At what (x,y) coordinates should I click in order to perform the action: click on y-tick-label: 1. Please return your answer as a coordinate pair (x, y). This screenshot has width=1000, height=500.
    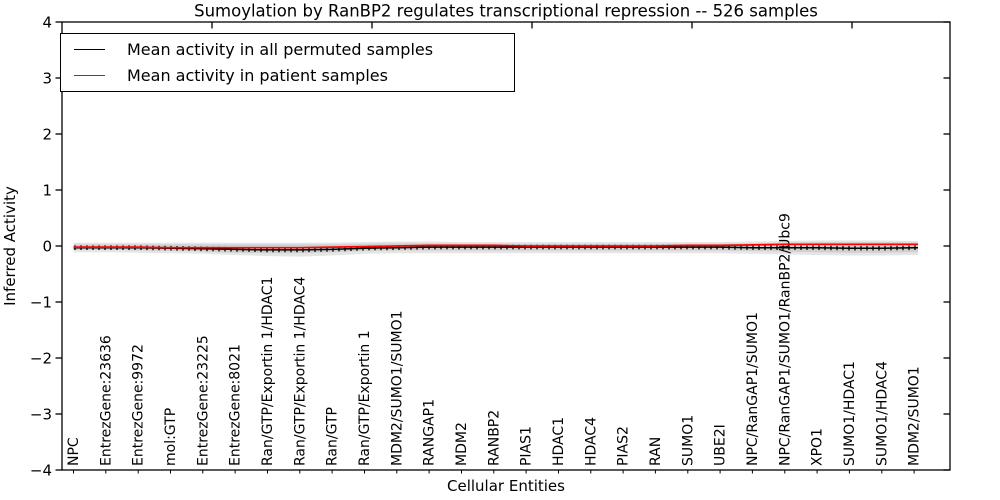
    Looking at the image, I should click on (47, 191).